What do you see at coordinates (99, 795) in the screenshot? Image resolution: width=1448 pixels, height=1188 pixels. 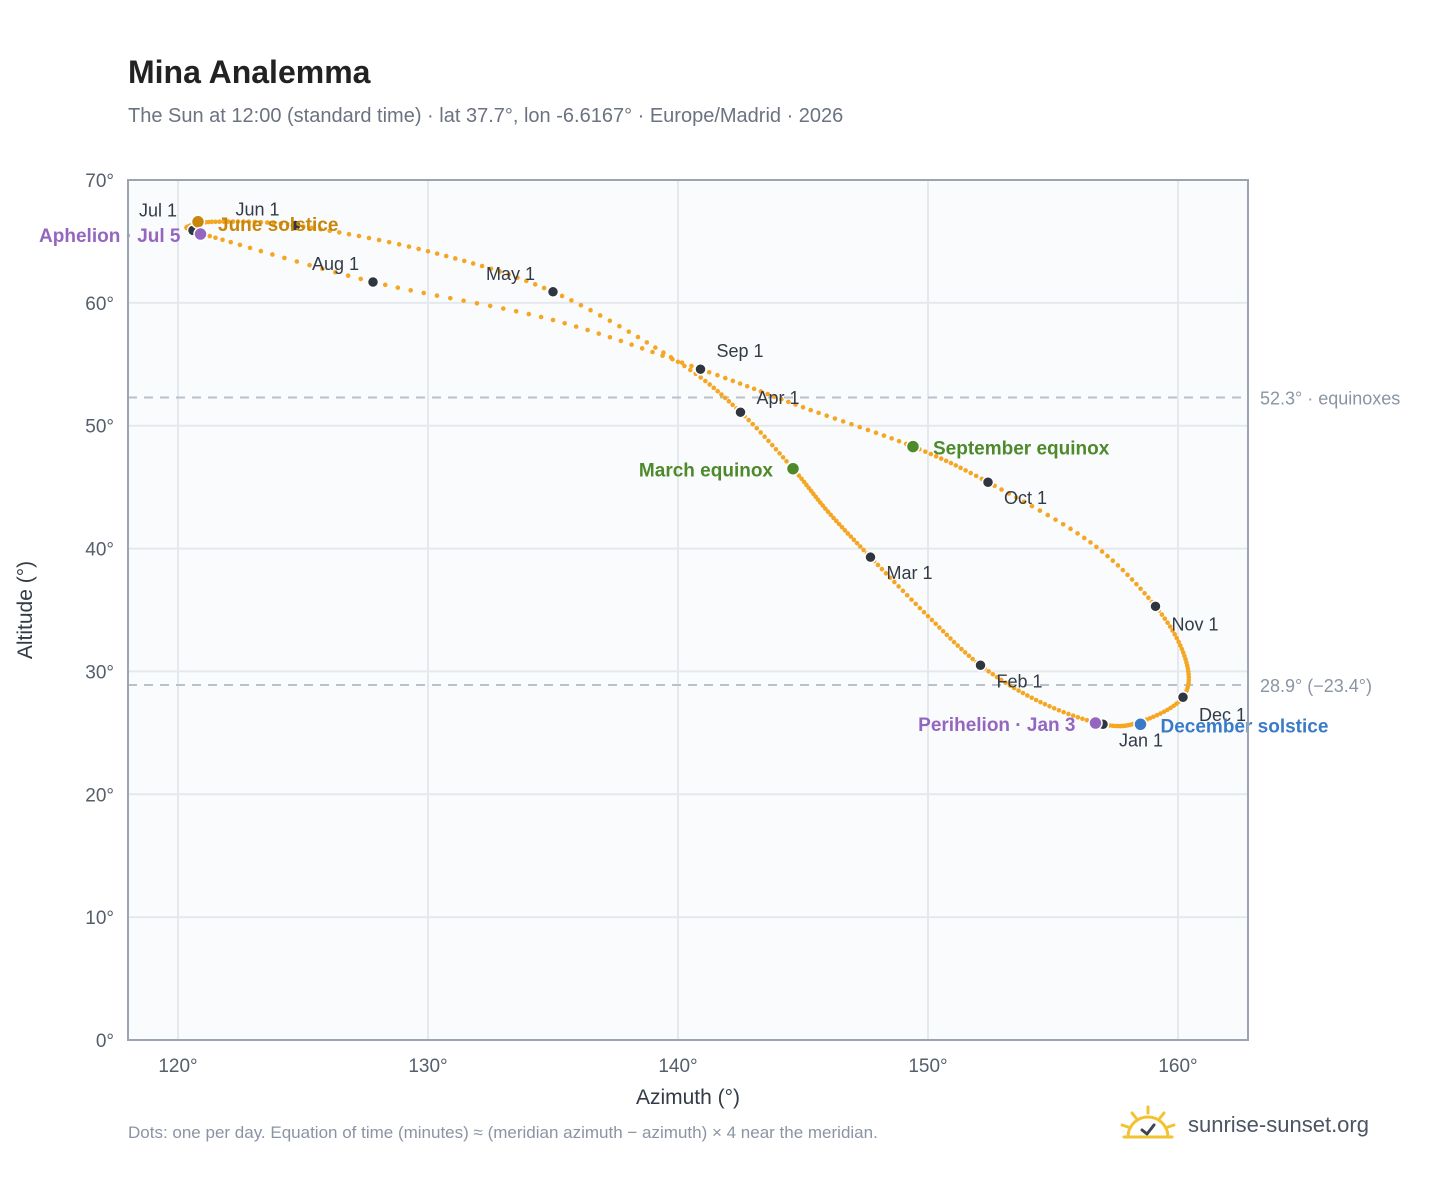 I see `y-tick-label: 20°` at bounding box center [99, 795].